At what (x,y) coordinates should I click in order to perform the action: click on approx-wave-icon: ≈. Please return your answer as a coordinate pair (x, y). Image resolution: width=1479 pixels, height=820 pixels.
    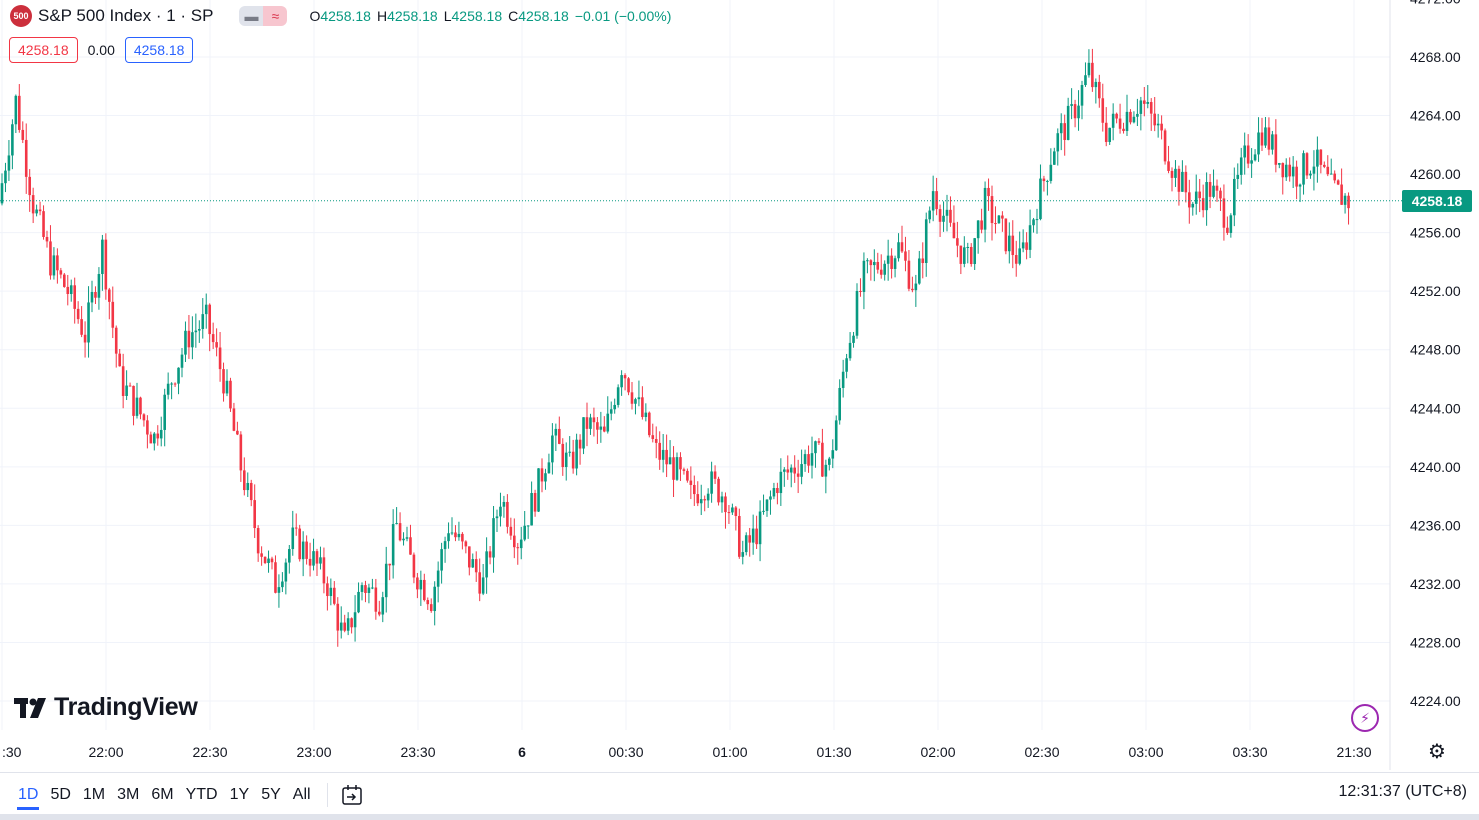
    Looking at the image, I should click on (275, 16).